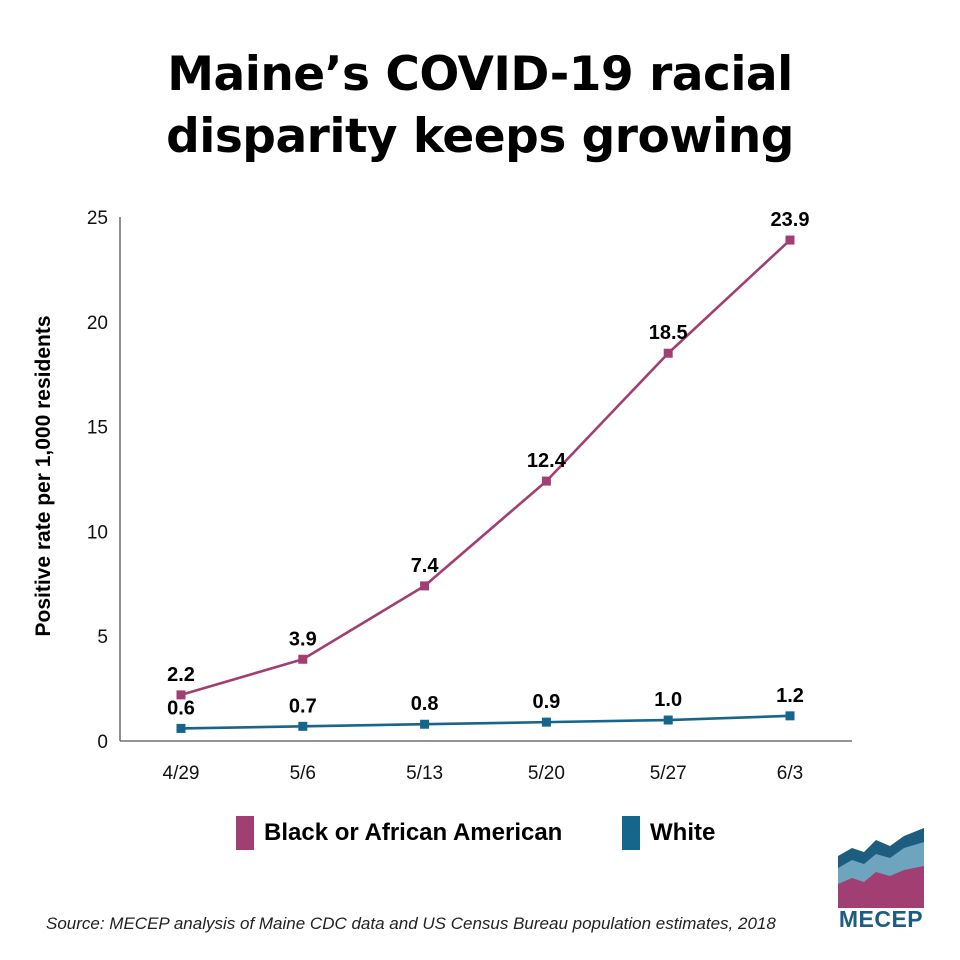 Image resolution: width=960 pixels, height=960 pixels. What do you see at coordinates (546, 702) in the screenshot?
I see `data-label-white: 0.9` at bounding box center [546, 702].